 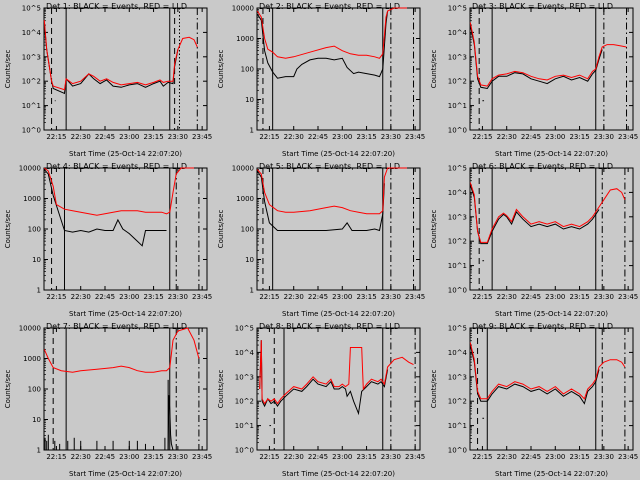 What do you see at coordinates (457, 291) in the screenshot?
I see `y-tick-label: 10^0` at bounding box center [457, 291].